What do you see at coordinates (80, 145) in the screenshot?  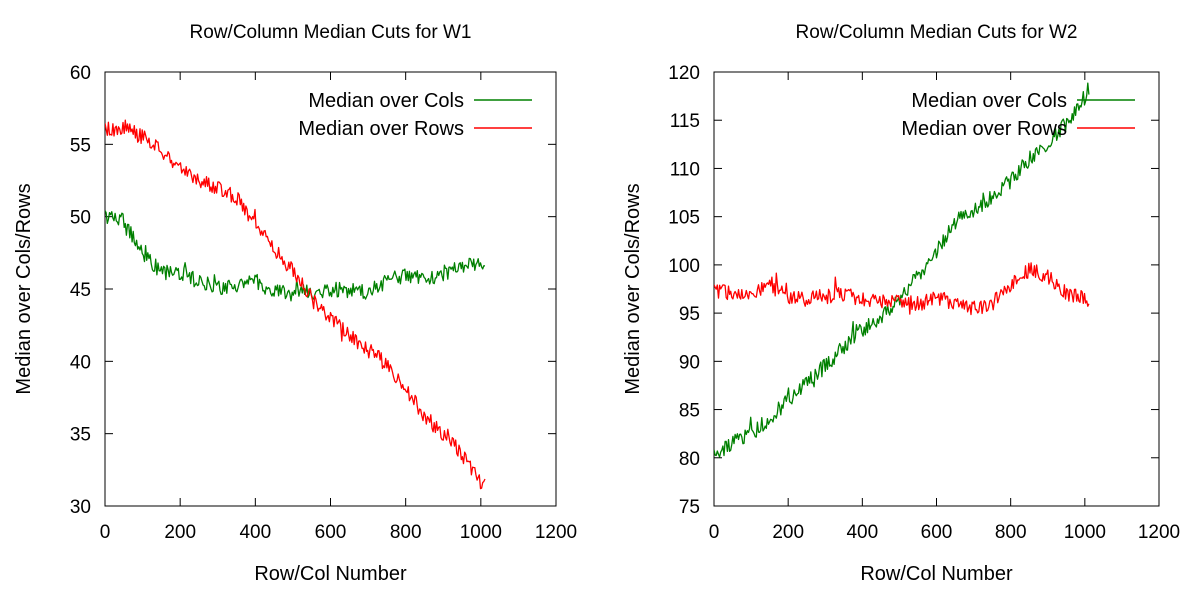 I see `y-tick-label: 55` at bounding box center [80, 145].